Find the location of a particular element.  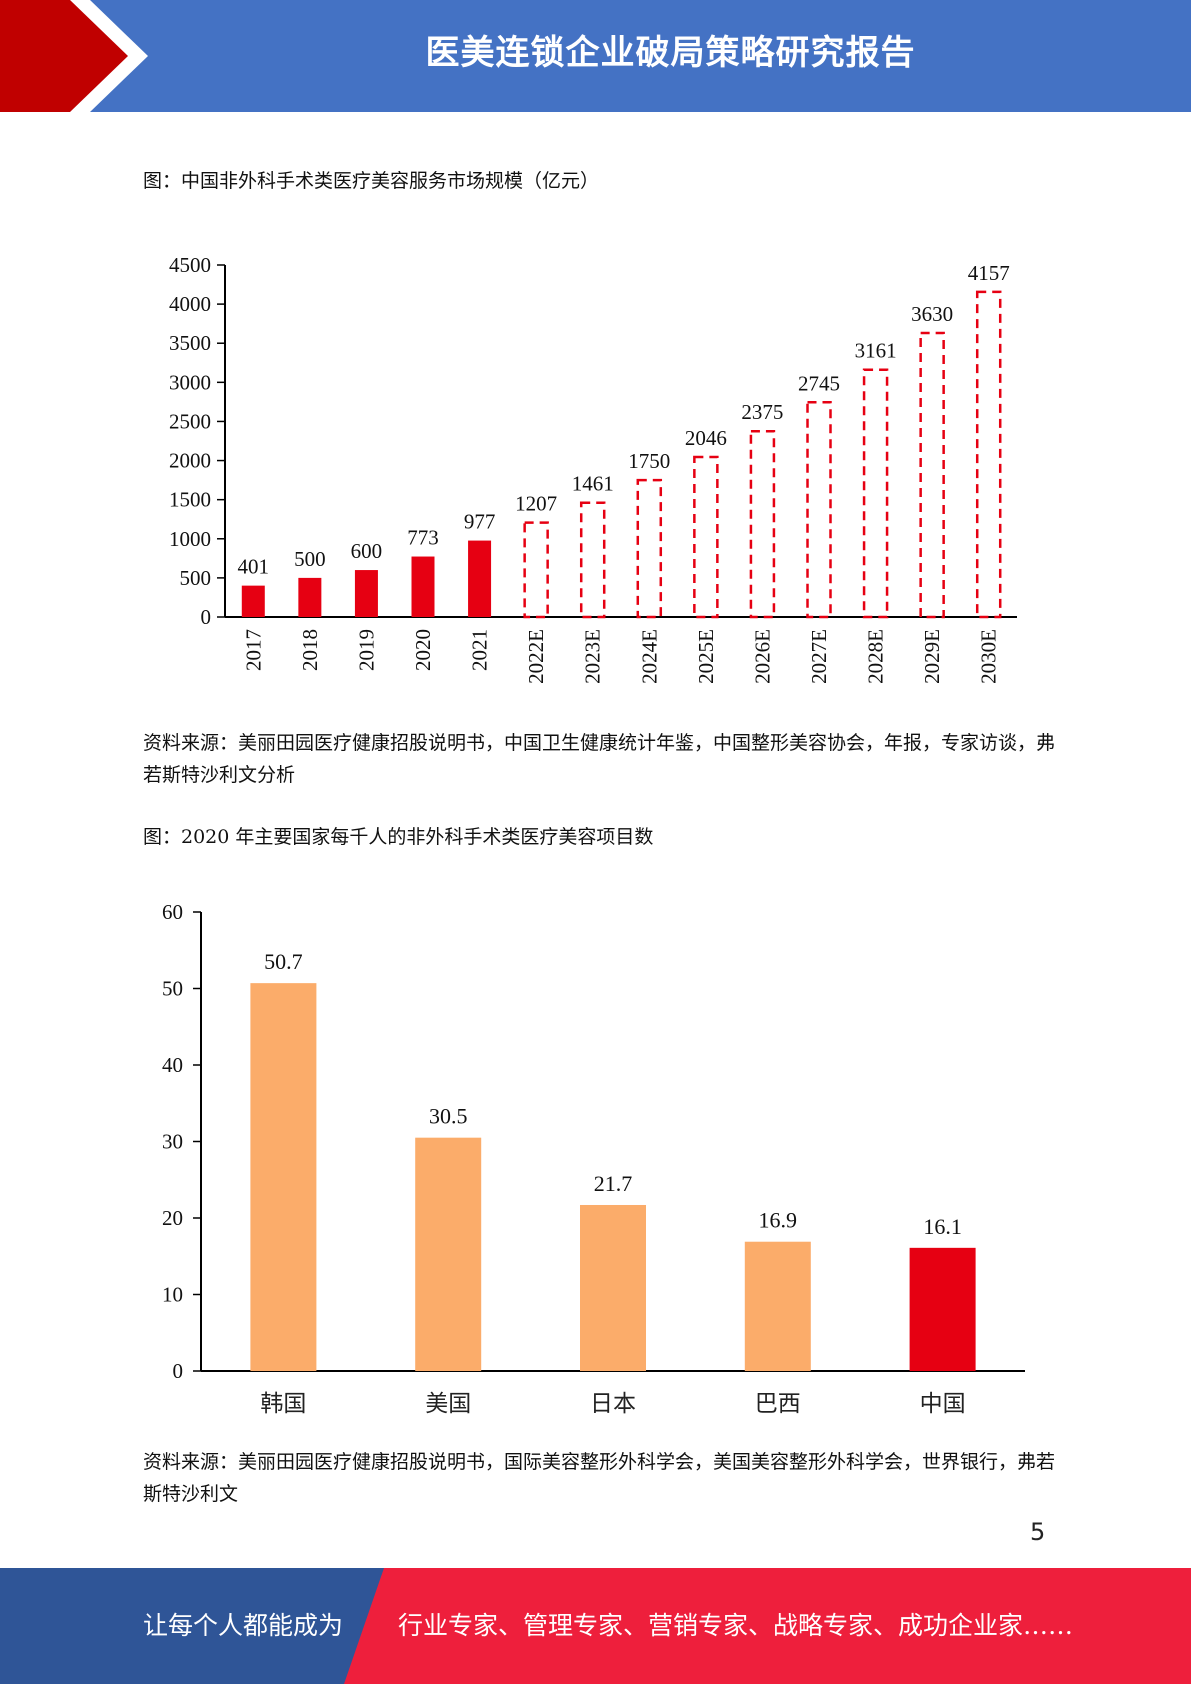

y-tick-label: 2000 is located at coordinates (190, 461).